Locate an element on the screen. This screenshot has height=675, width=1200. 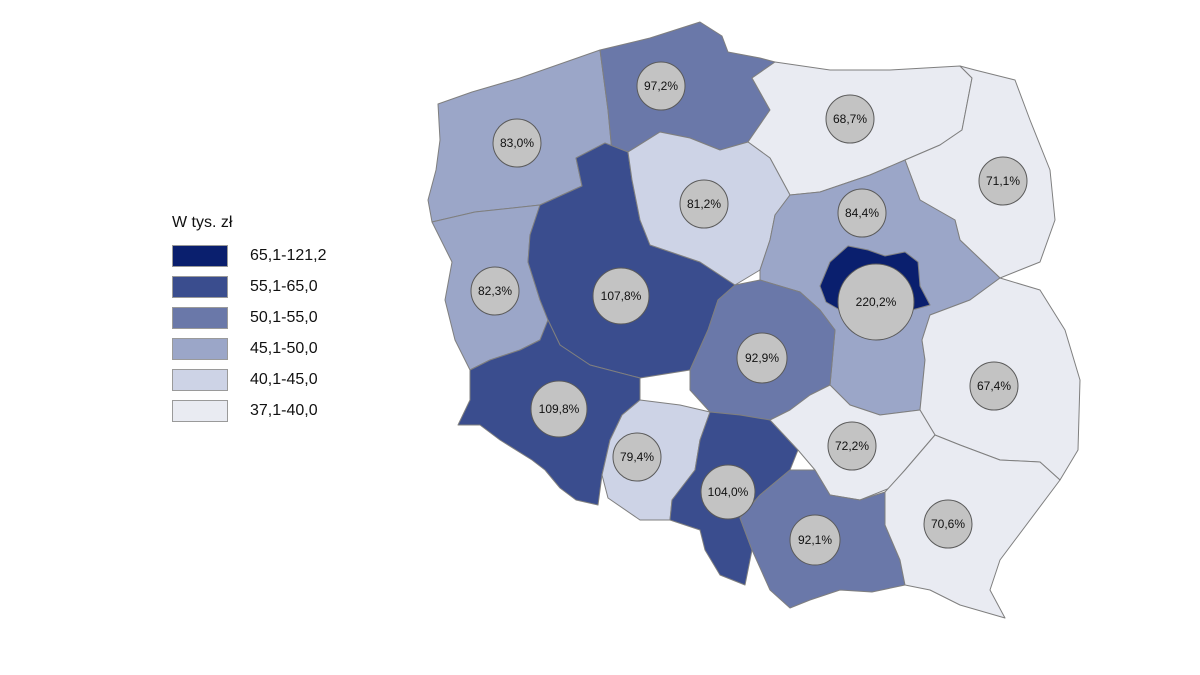
region-podkarpackie is located at coordinates (972, 526).